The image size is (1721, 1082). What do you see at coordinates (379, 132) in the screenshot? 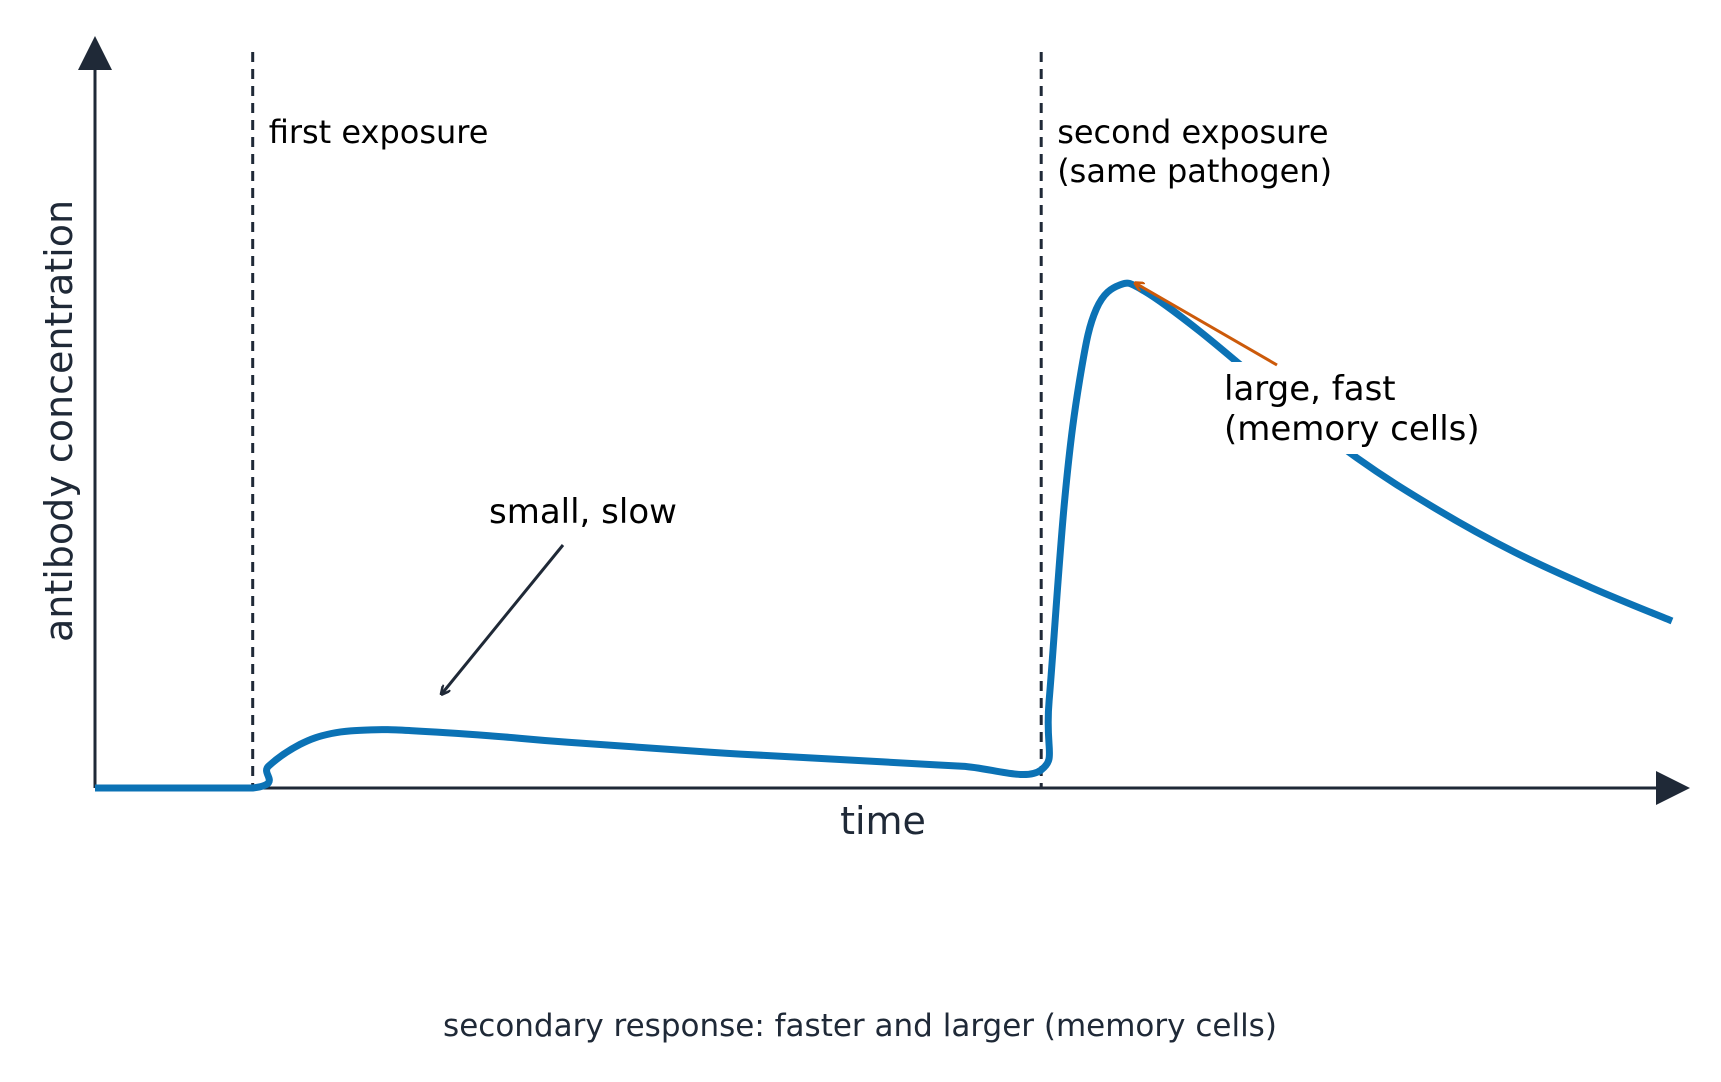
I see `first-exposure-label: first exposure` at bounding box center [379, 132].